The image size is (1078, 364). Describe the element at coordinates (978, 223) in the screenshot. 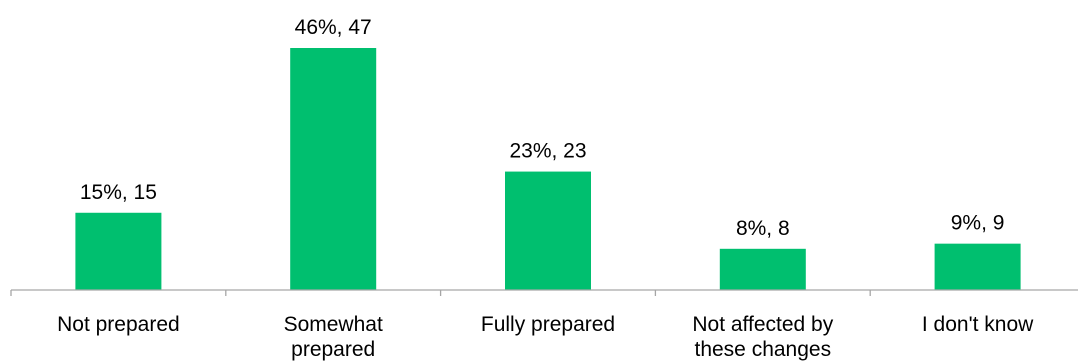

I see `data-label: 9%, 9` at that location.